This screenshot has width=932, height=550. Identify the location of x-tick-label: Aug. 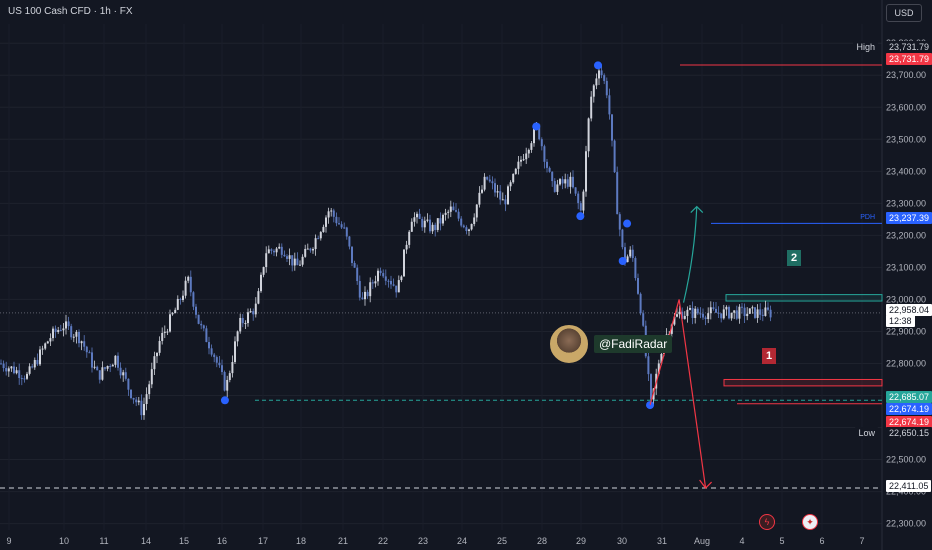
(702, 541).